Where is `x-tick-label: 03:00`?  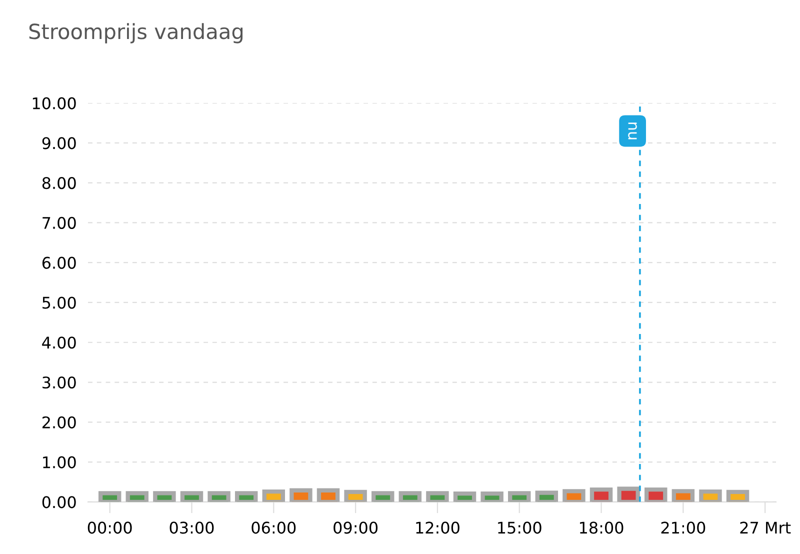 x-tick-label: 03:00 is located at coordinates (192, 528).